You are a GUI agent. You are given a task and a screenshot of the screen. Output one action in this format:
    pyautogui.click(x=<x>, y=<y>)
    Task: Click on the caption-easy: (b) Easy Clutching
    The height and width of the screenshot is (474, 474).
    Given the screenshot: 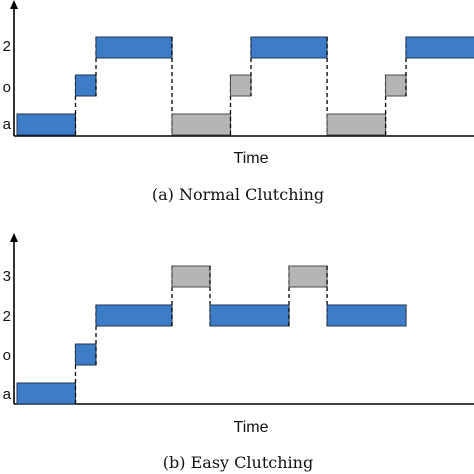 What is the action you would take?
    pyautogui.click(x=238, y=462)
    